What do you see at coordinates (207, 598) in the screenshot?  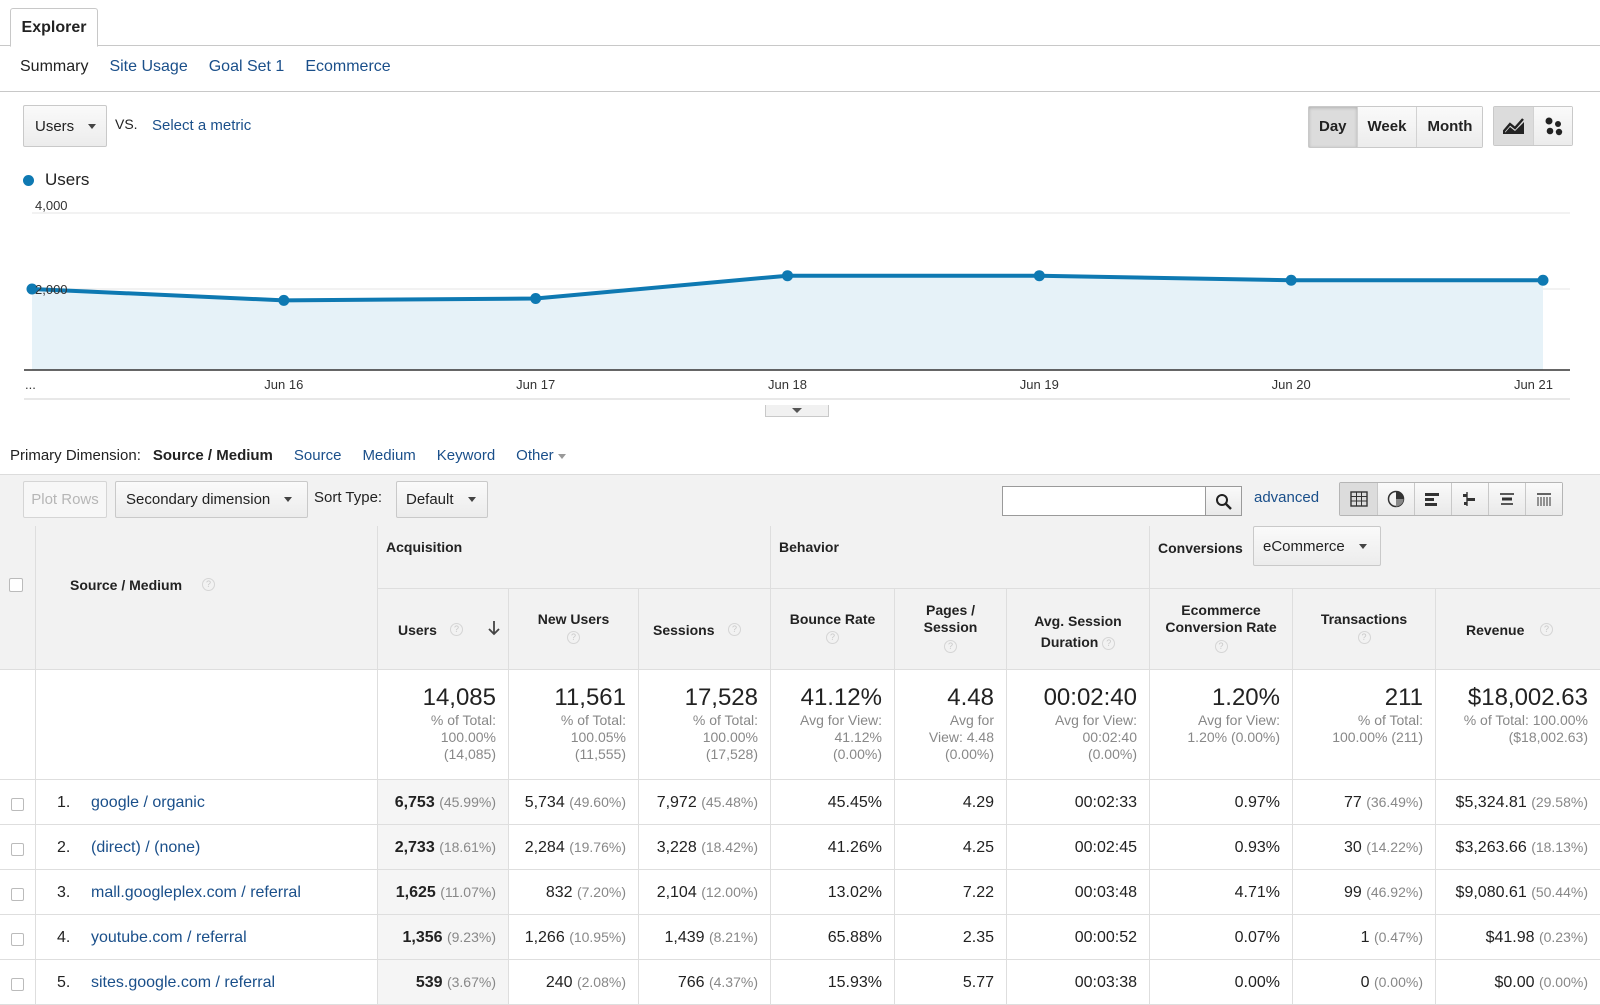 I see `dimension-header: Source / Medium ?` at bounding box center [207, 598].